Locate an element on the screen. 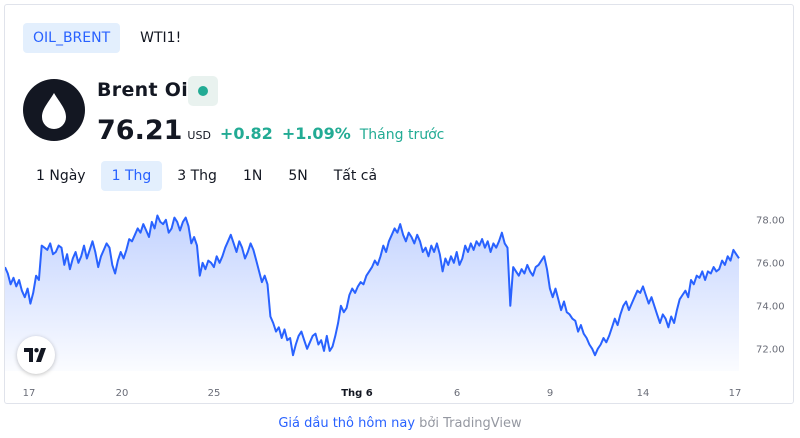 Image resolution: width=800 pixels, height=438 pixels. tab-oil-brent: OIL_BRENT is located at coordinates (72, 38).